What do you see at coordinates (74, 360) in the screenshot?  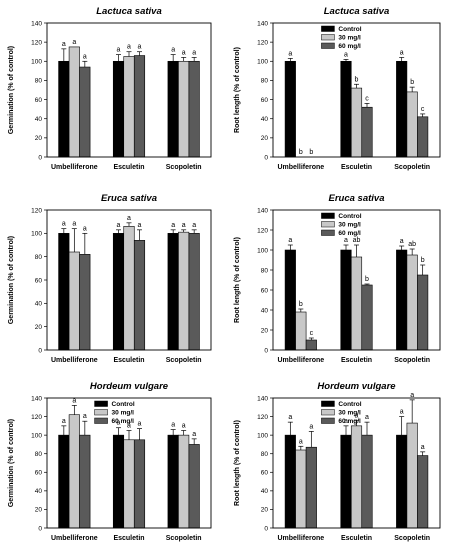 I see `x-category-label: Umbelliferone` at bounding box center [74, 360].